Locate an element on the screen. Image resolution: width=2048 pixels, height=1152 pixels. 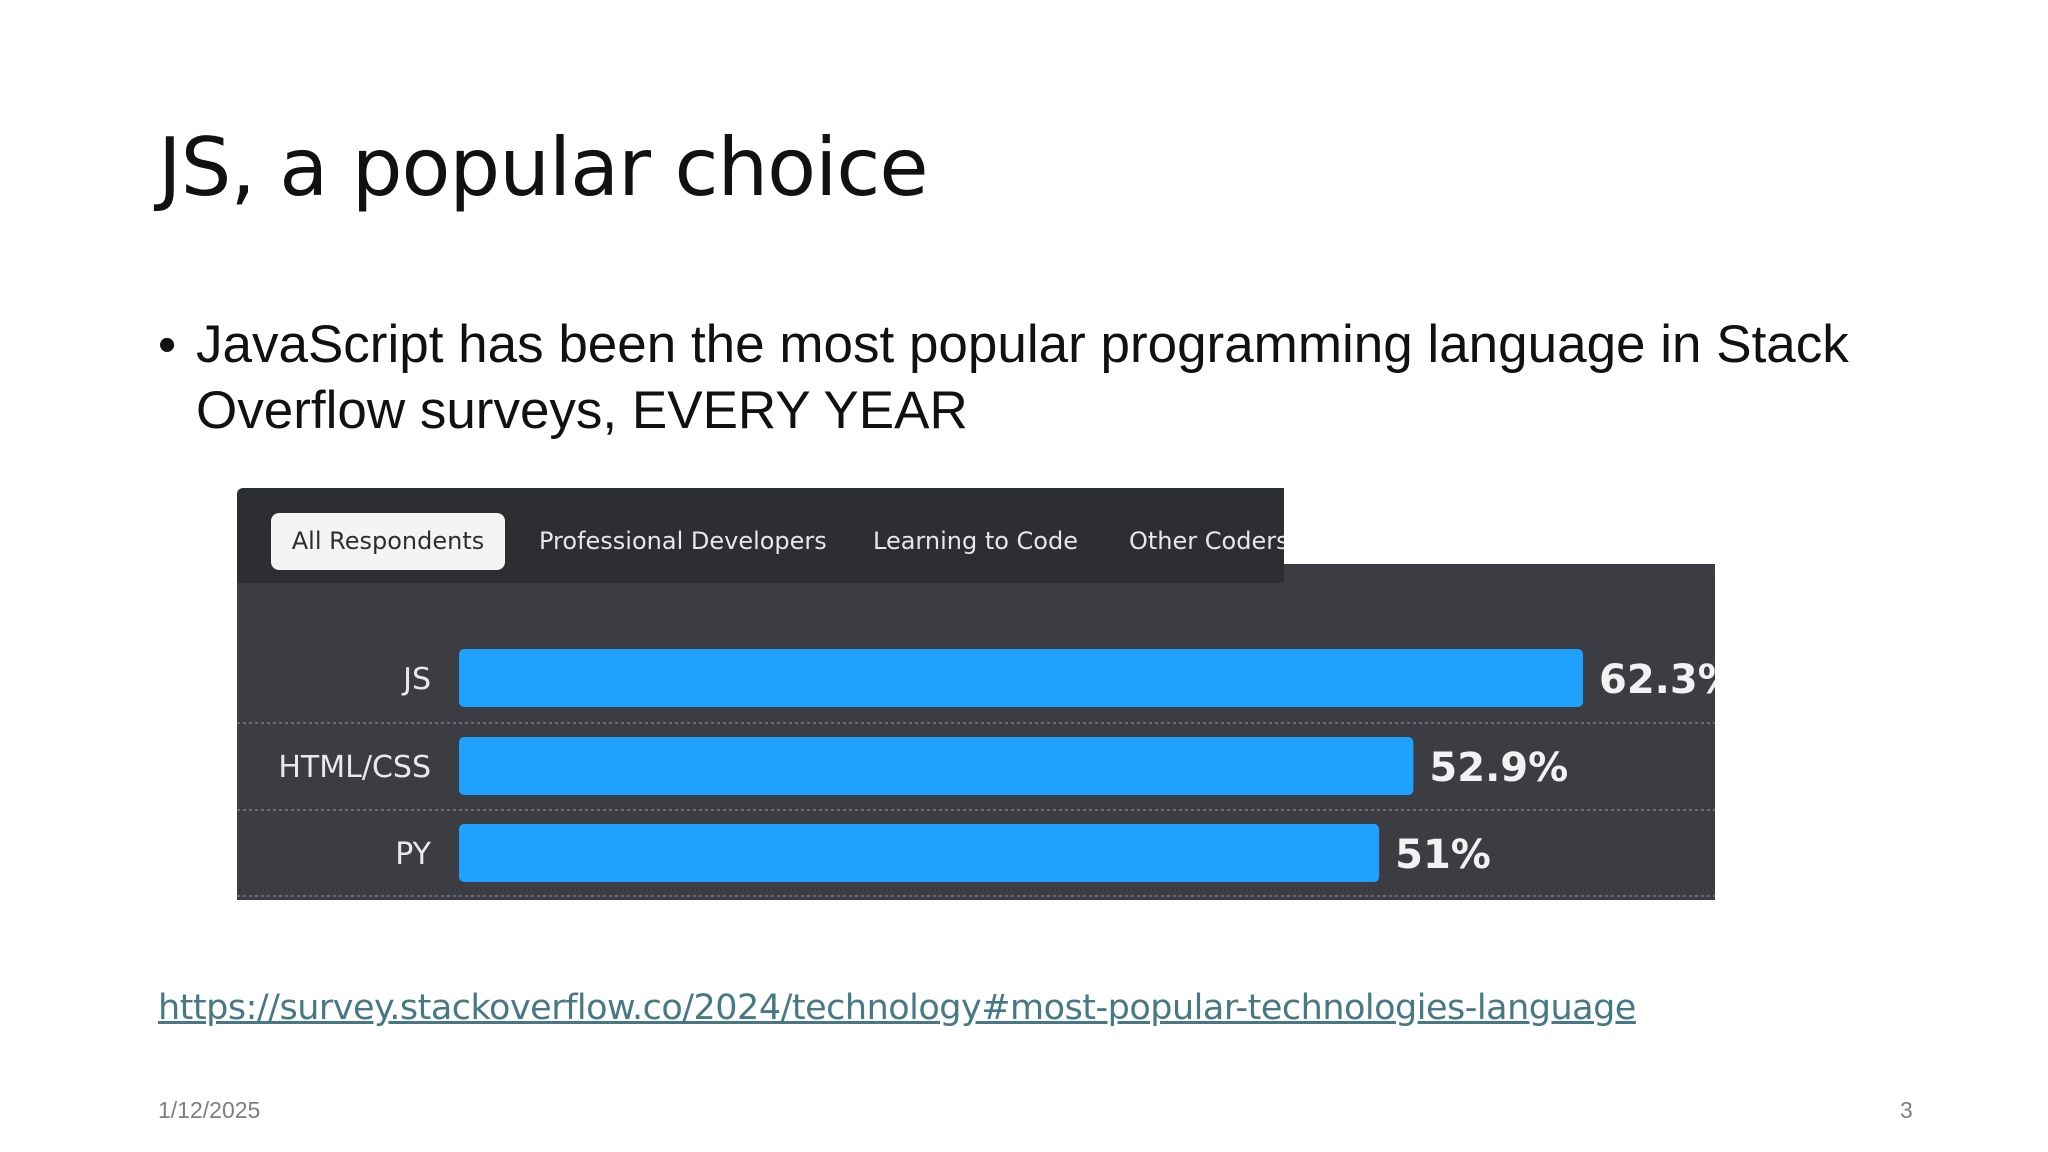
value-label: 62.3% is located at coordinates (1657, 680).